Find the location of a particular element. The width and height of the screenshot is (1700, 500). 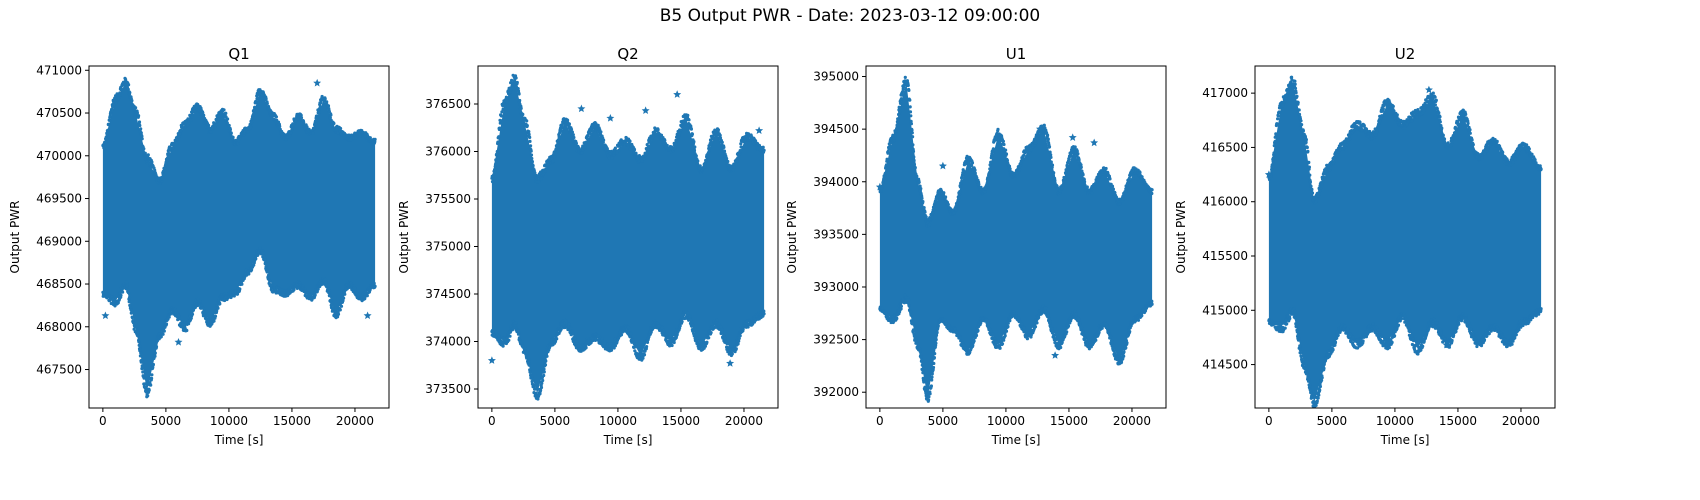

outlier-point is located at coordinates (367, 315).